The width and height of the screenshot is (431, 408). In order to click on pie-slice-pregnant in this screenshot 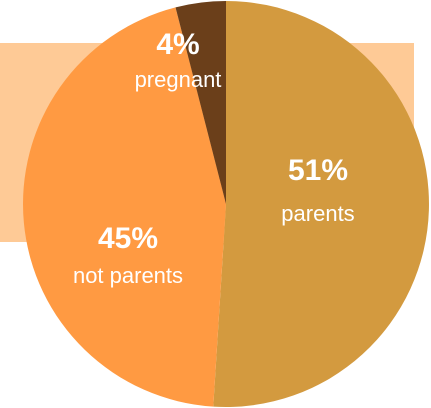, I will do `click(200, 102)`.